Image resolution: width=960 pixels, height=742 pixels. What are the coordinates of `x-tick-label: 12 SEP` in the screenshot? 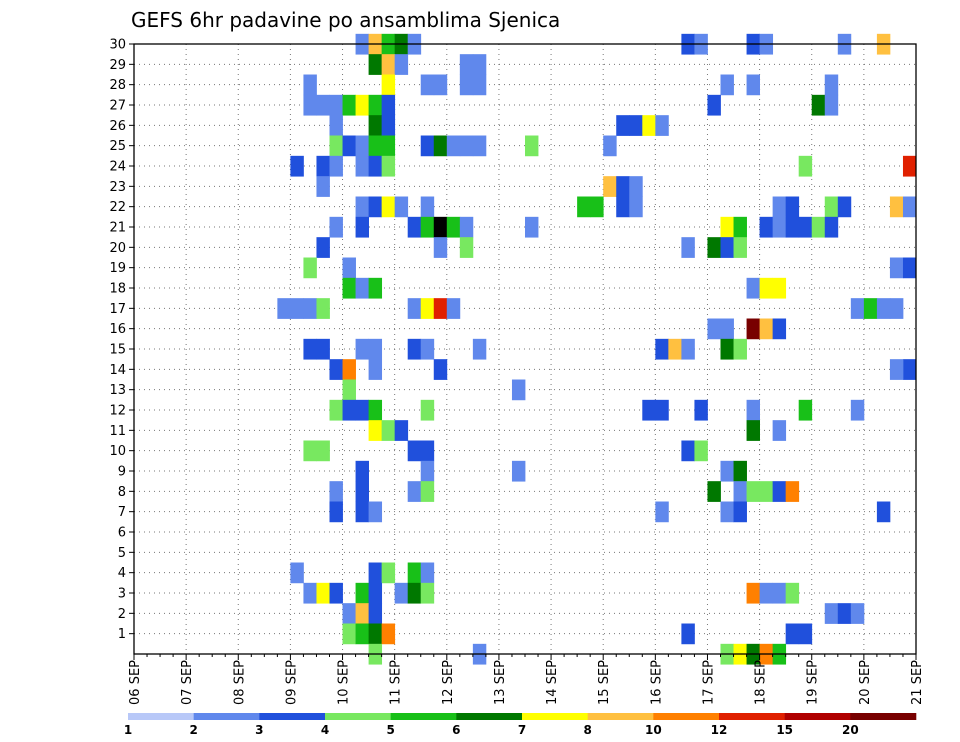 It's located at (448, 682).